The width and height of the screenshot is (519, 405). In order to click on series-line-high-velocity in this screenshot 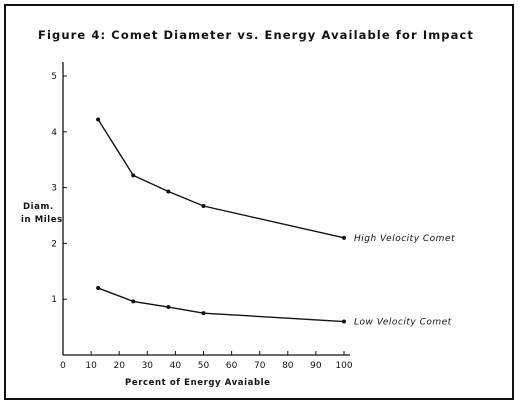, I will do `click(221, 179)`.